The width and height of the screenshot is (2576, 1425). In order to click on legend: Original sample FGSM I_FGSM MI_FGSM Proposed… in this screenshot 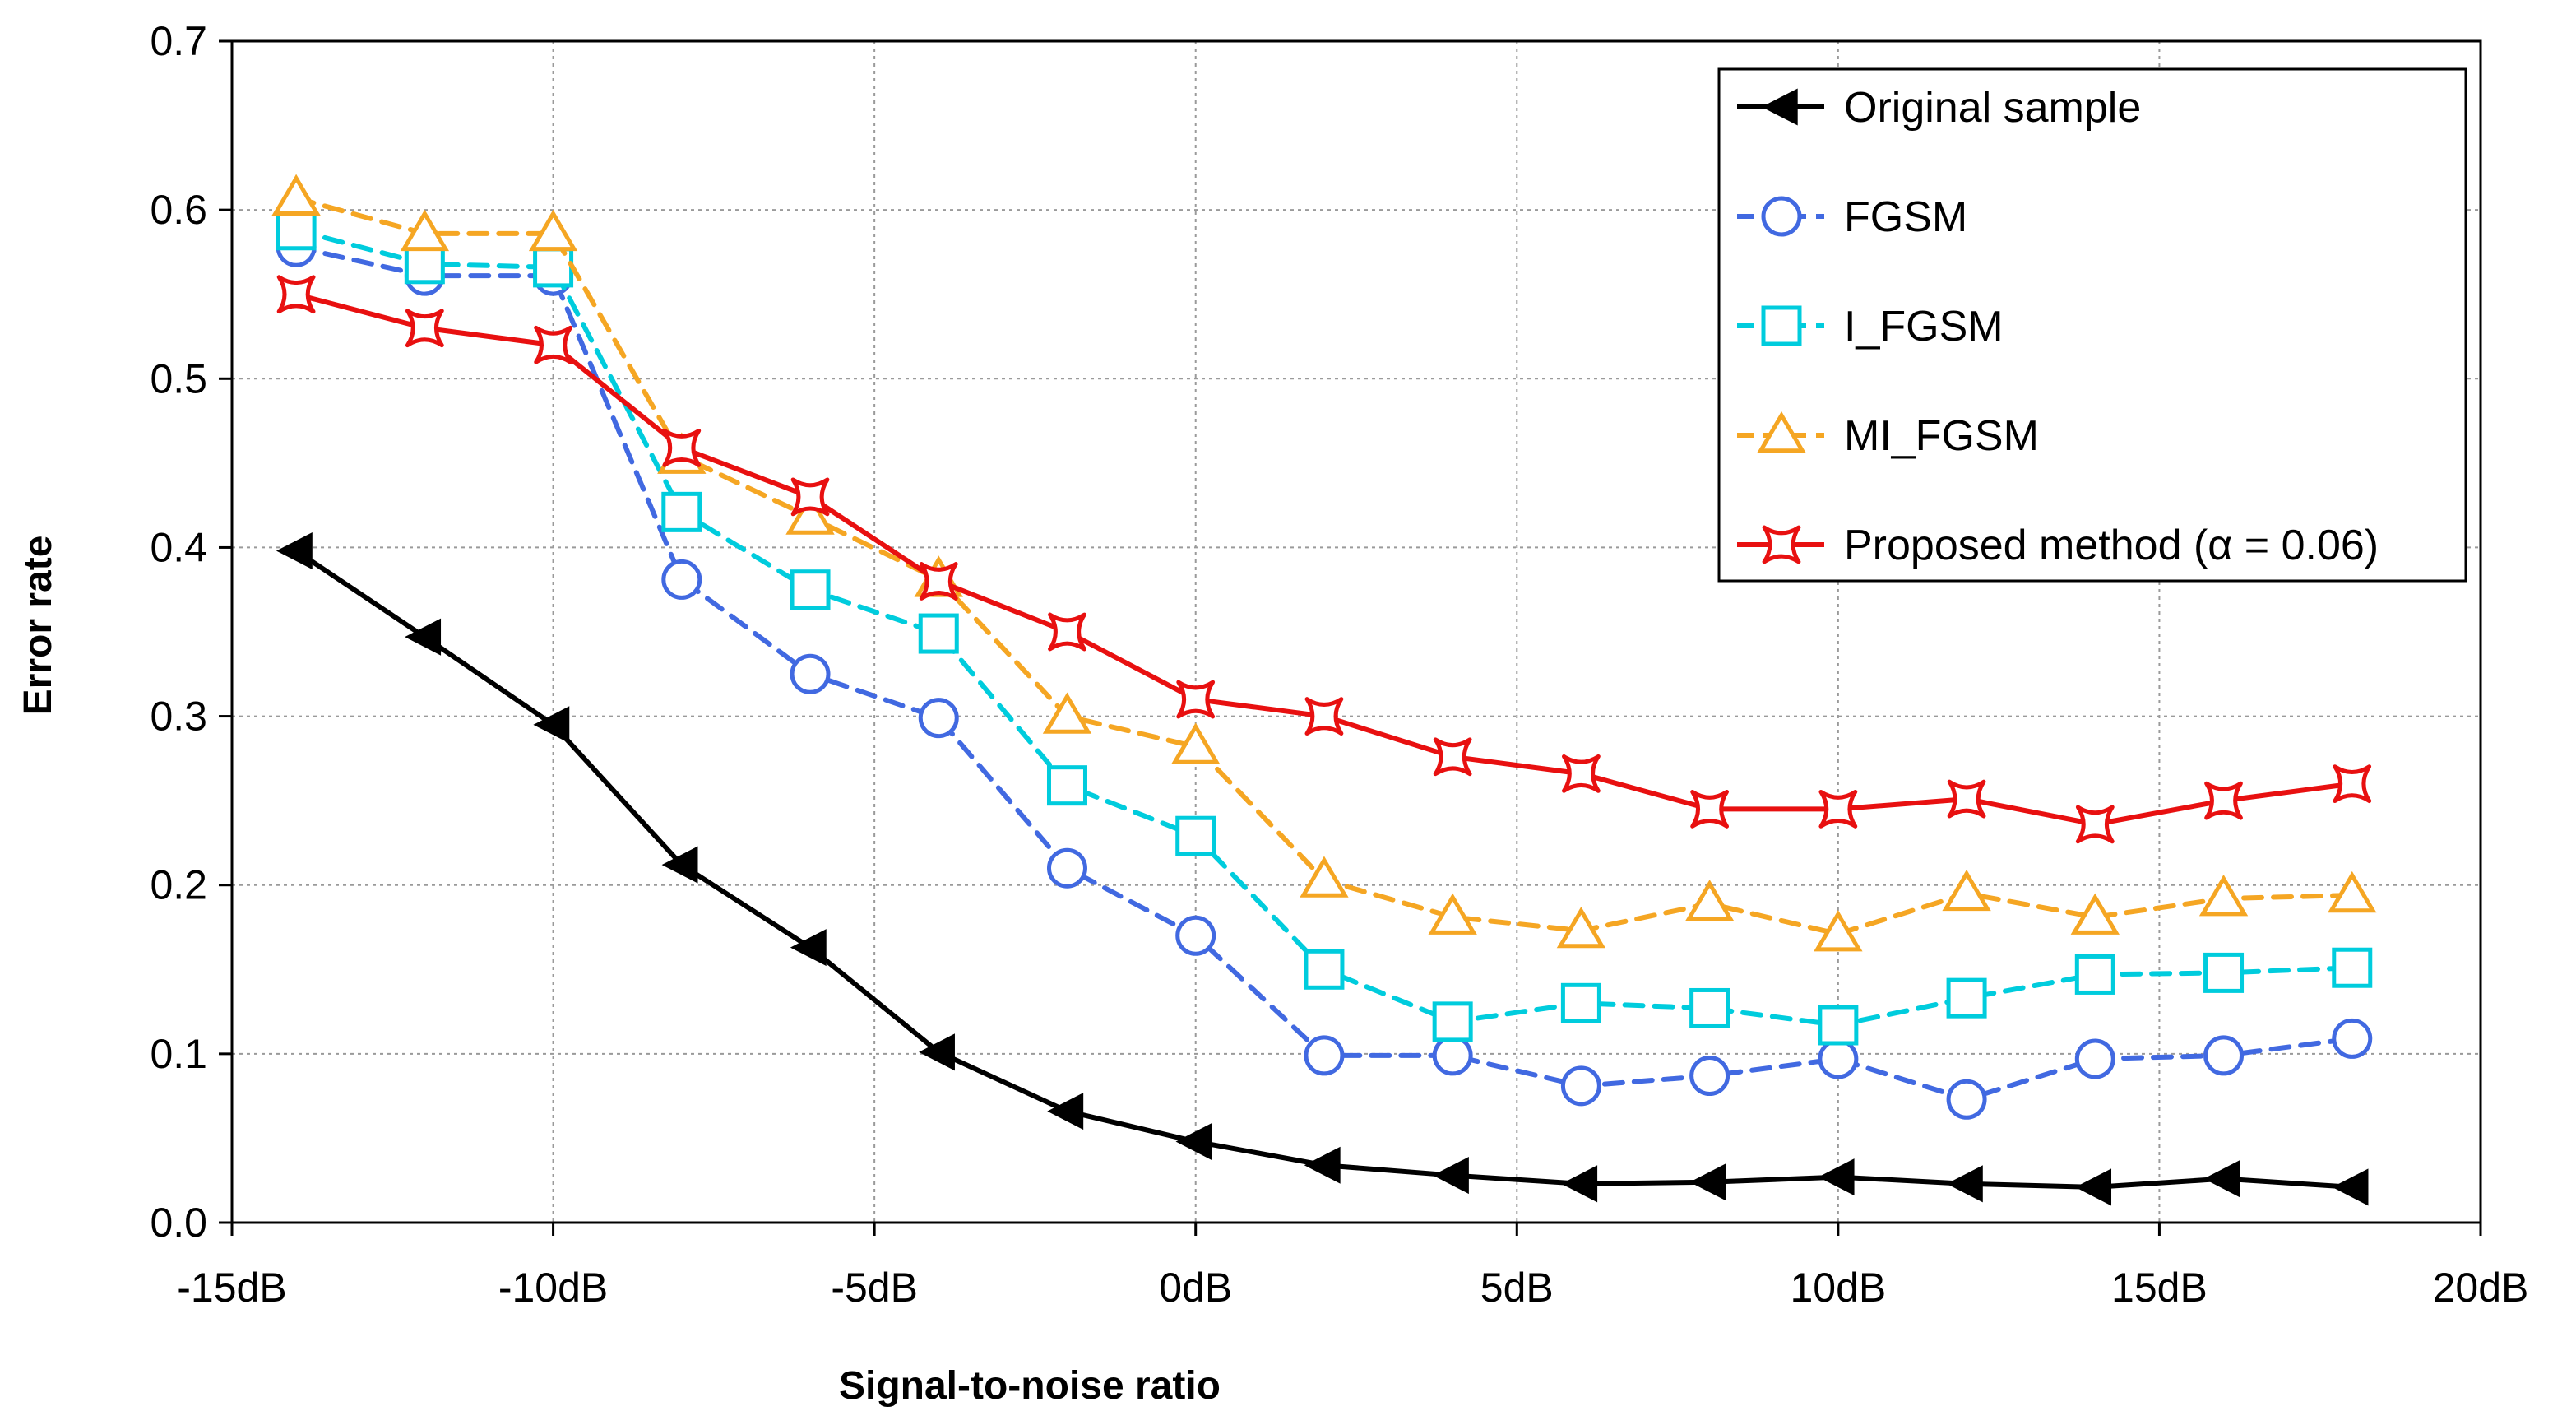, I will do `click(2092, 325)`.